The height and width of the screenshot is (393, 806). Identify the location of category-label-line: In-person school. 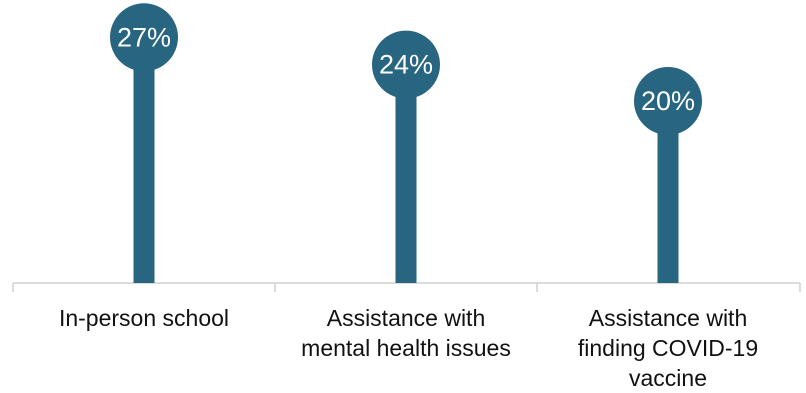
(144, 318).